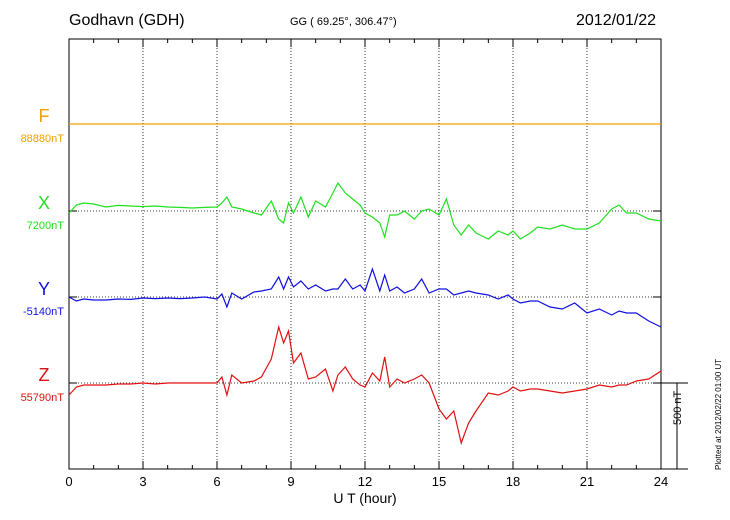 The width and height of the screenshot is (730, 520). I want to click on x-tick-label: 9, so click(290, 481).